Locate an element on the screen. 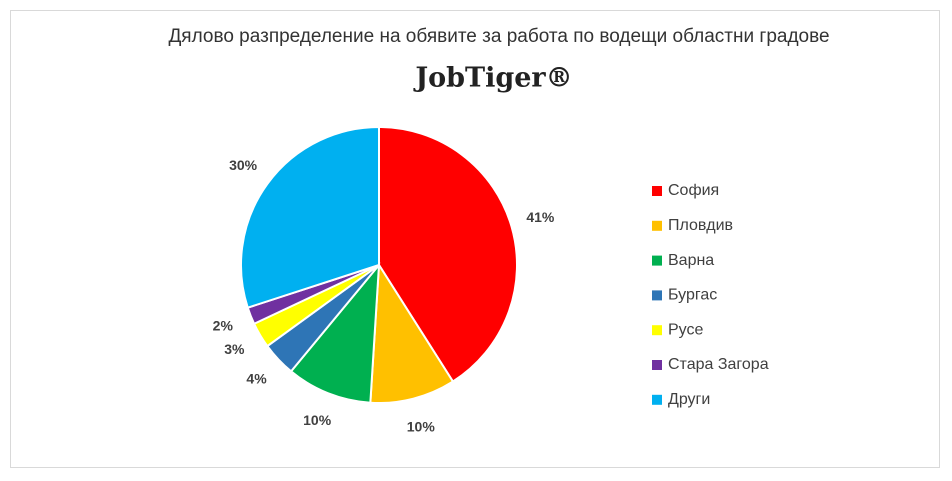 The height and width of the screenshot is (481, 952). data-label: 30% is located at coordinates (243, 165).